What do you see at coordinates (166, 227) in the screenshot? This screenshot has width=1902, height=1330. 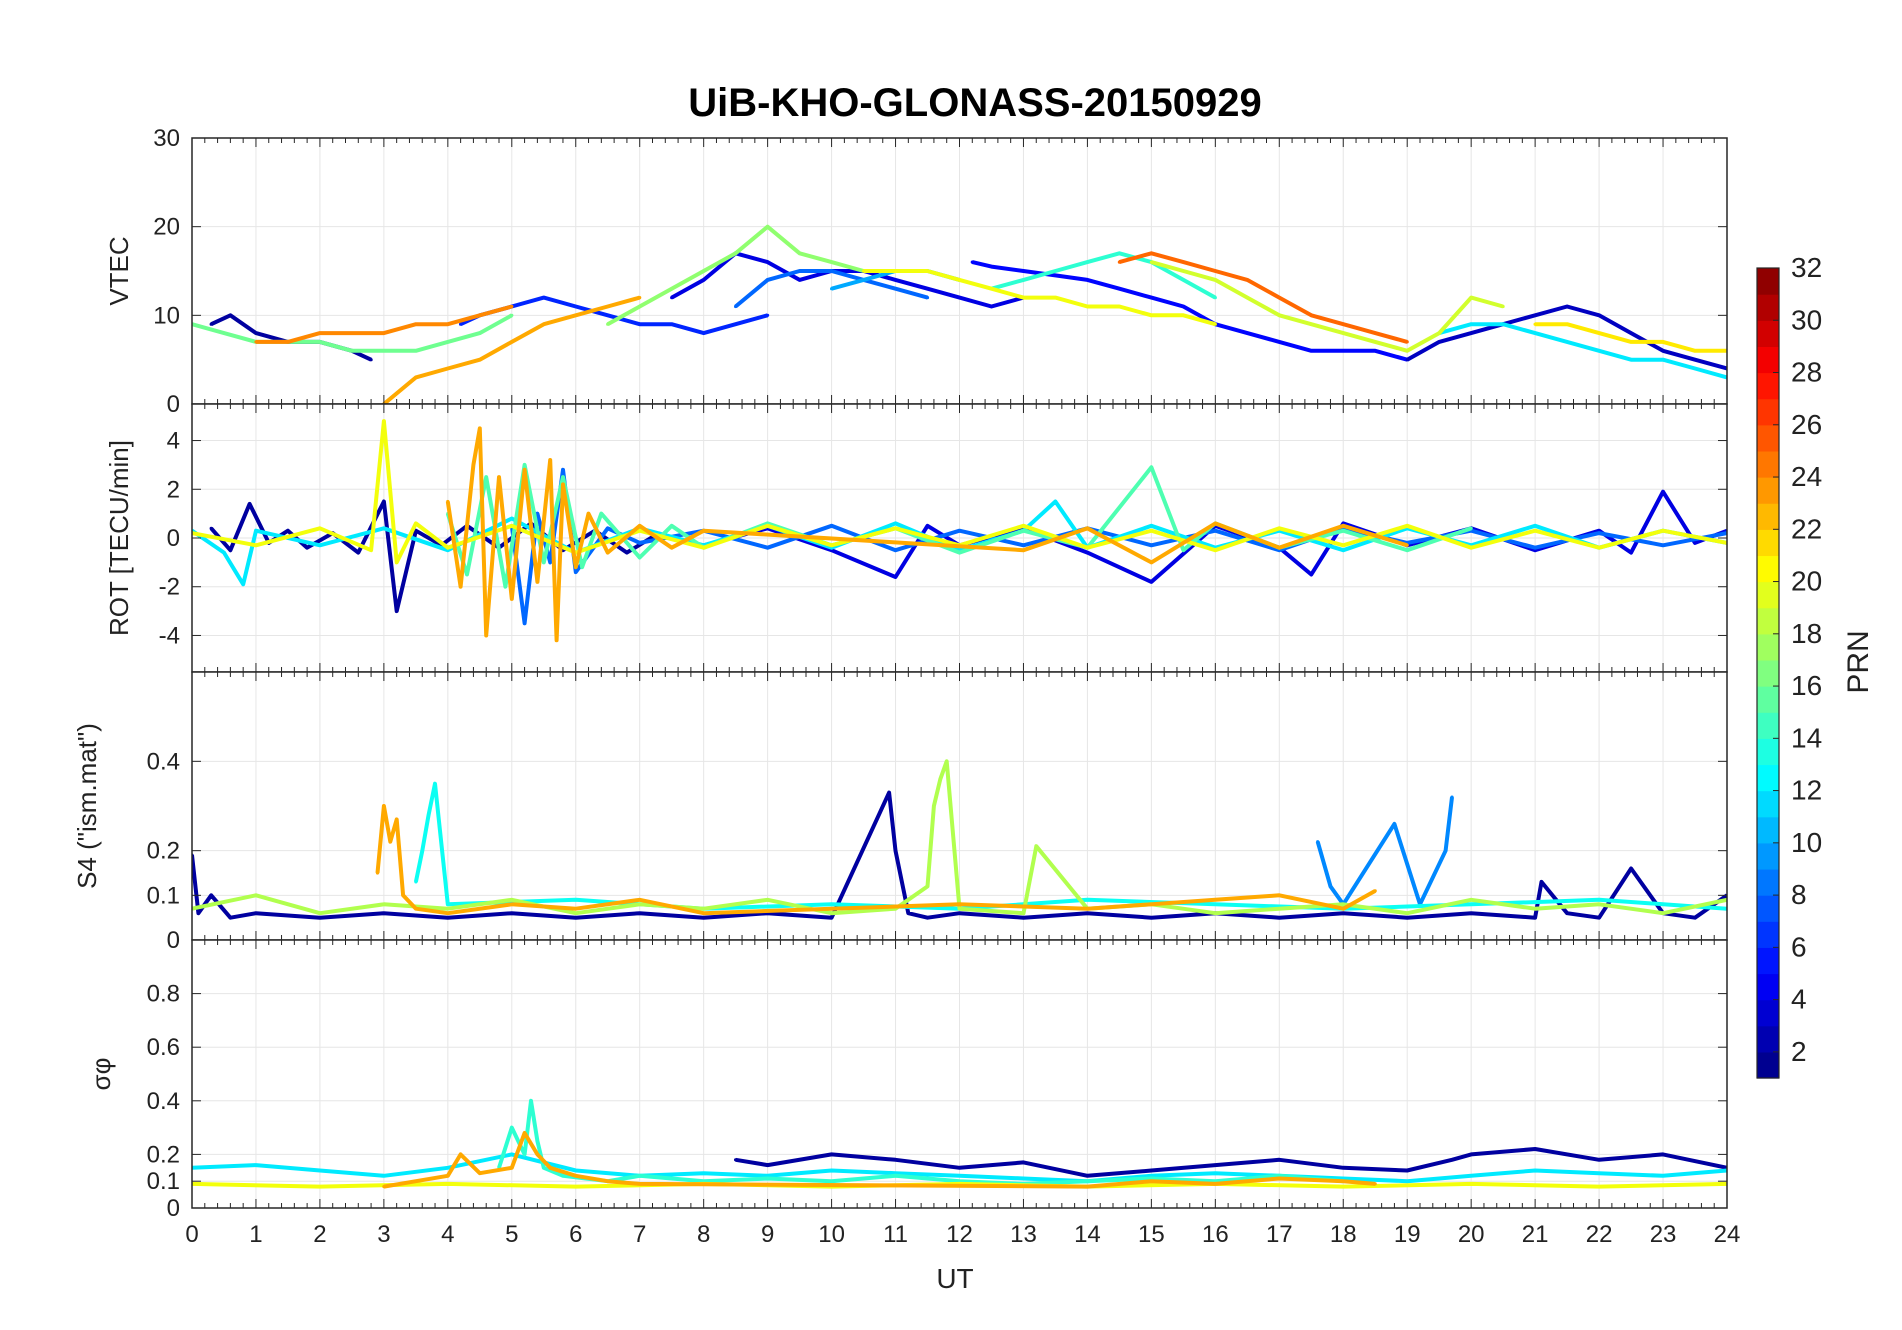 I see `y-tick-label: 20` at bounding box center [166, 227].